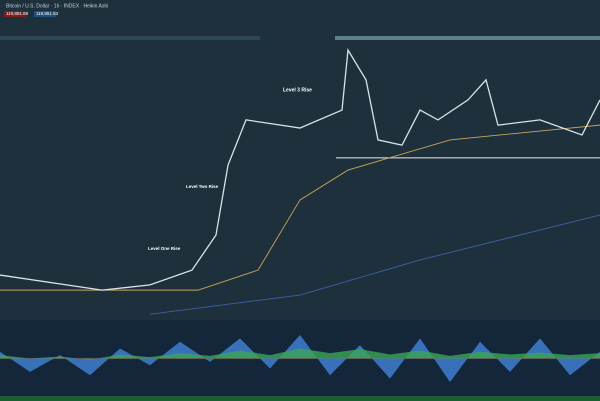  I want to click on annotation: Level 3 Rise, so click(297, 90).